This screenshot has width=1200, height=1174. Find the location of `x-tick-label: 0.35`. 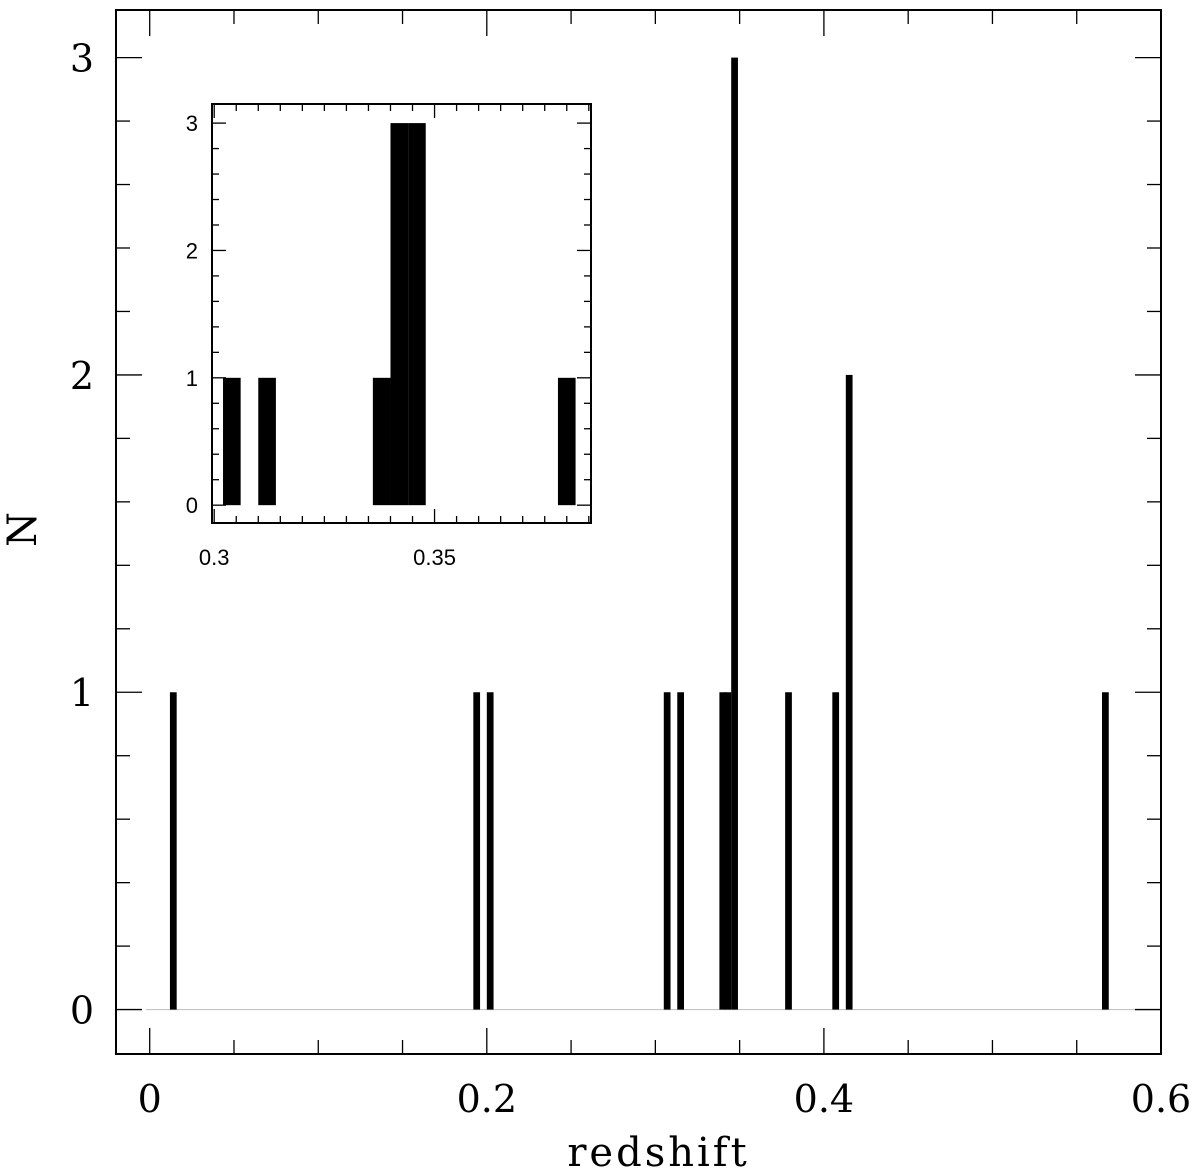

x-tick-label: 0.35 is located at coordinates (434, 557).